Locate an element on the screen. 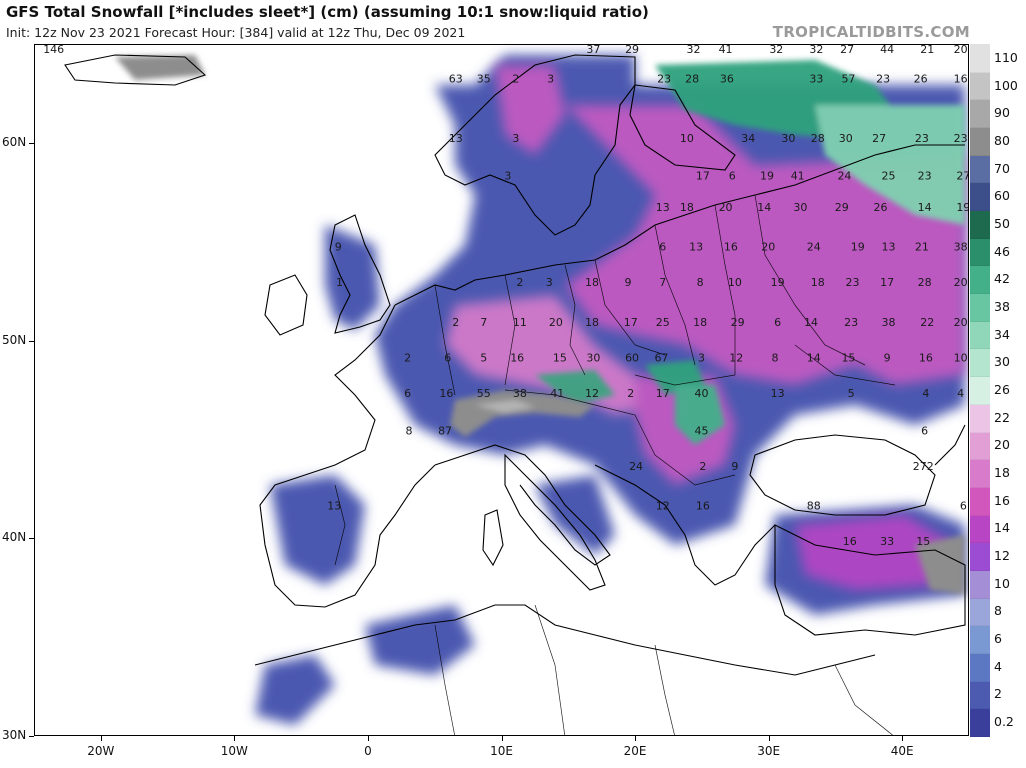 This screenshot has width=1026, height=768. snowfall-value-label: 3 is located at coordinates (507, 175).